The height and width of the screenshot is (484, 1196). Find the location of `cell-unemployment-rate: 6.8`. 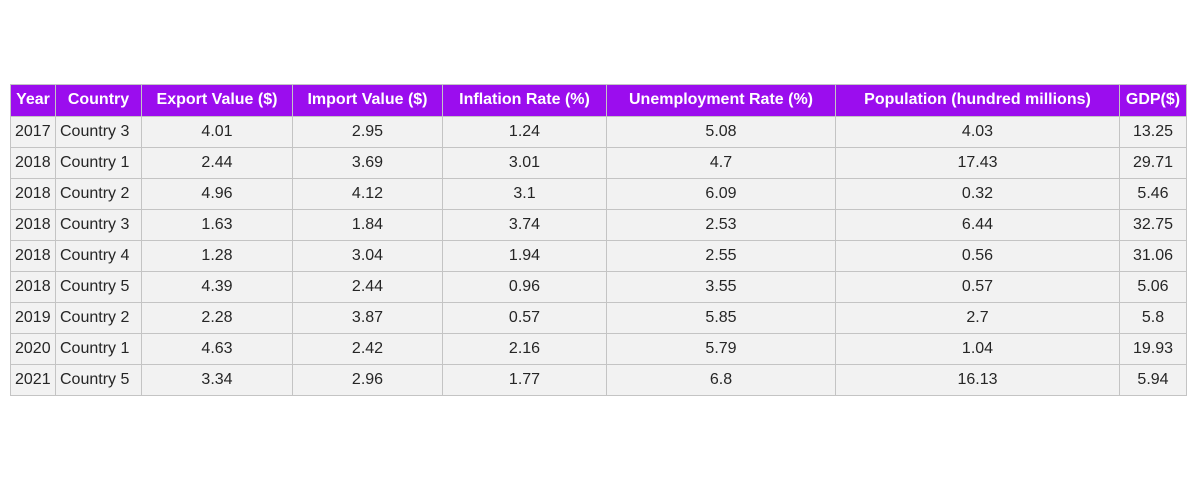

cell-unemployment-rate: 6.8 is located at coordinates (721, 380).